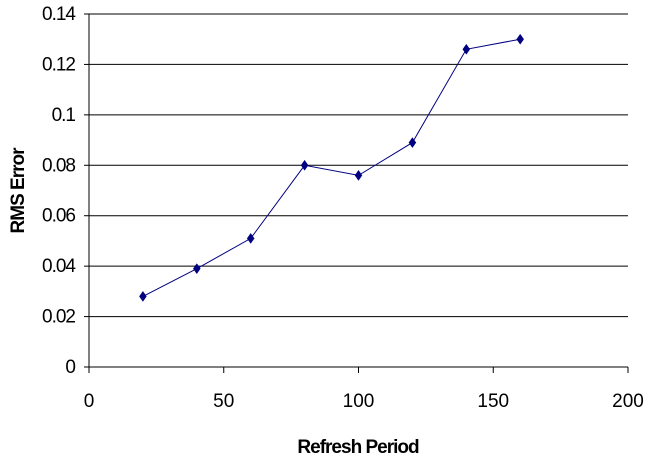 This screenshot has width=648, height=460. I want to click on y-tick-label: 0.14, so click(59, 14).